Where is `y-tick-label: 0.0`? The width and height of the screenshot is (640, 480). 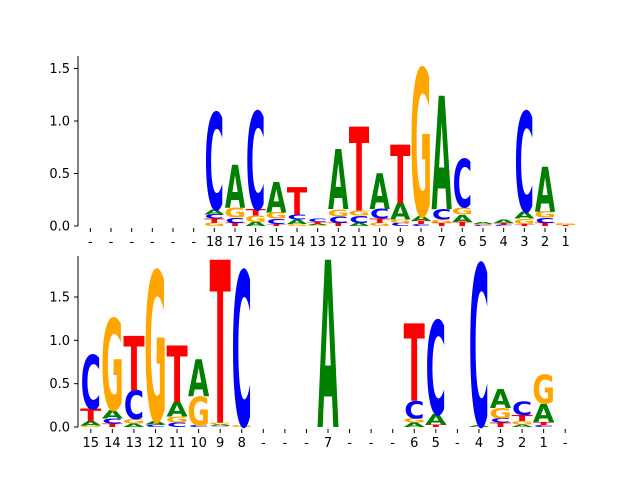
y-tick-label: 0.0 is located at coordinates (59, 428).